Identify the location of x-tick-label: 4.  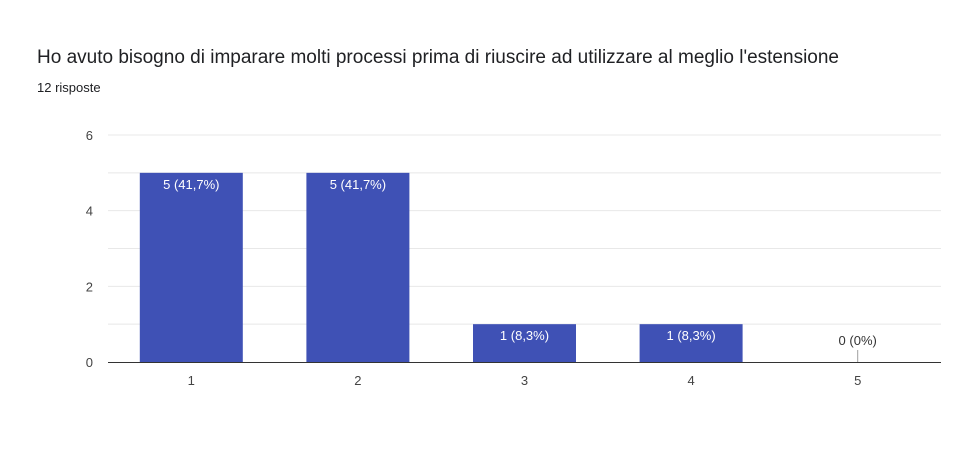
(690, 380).